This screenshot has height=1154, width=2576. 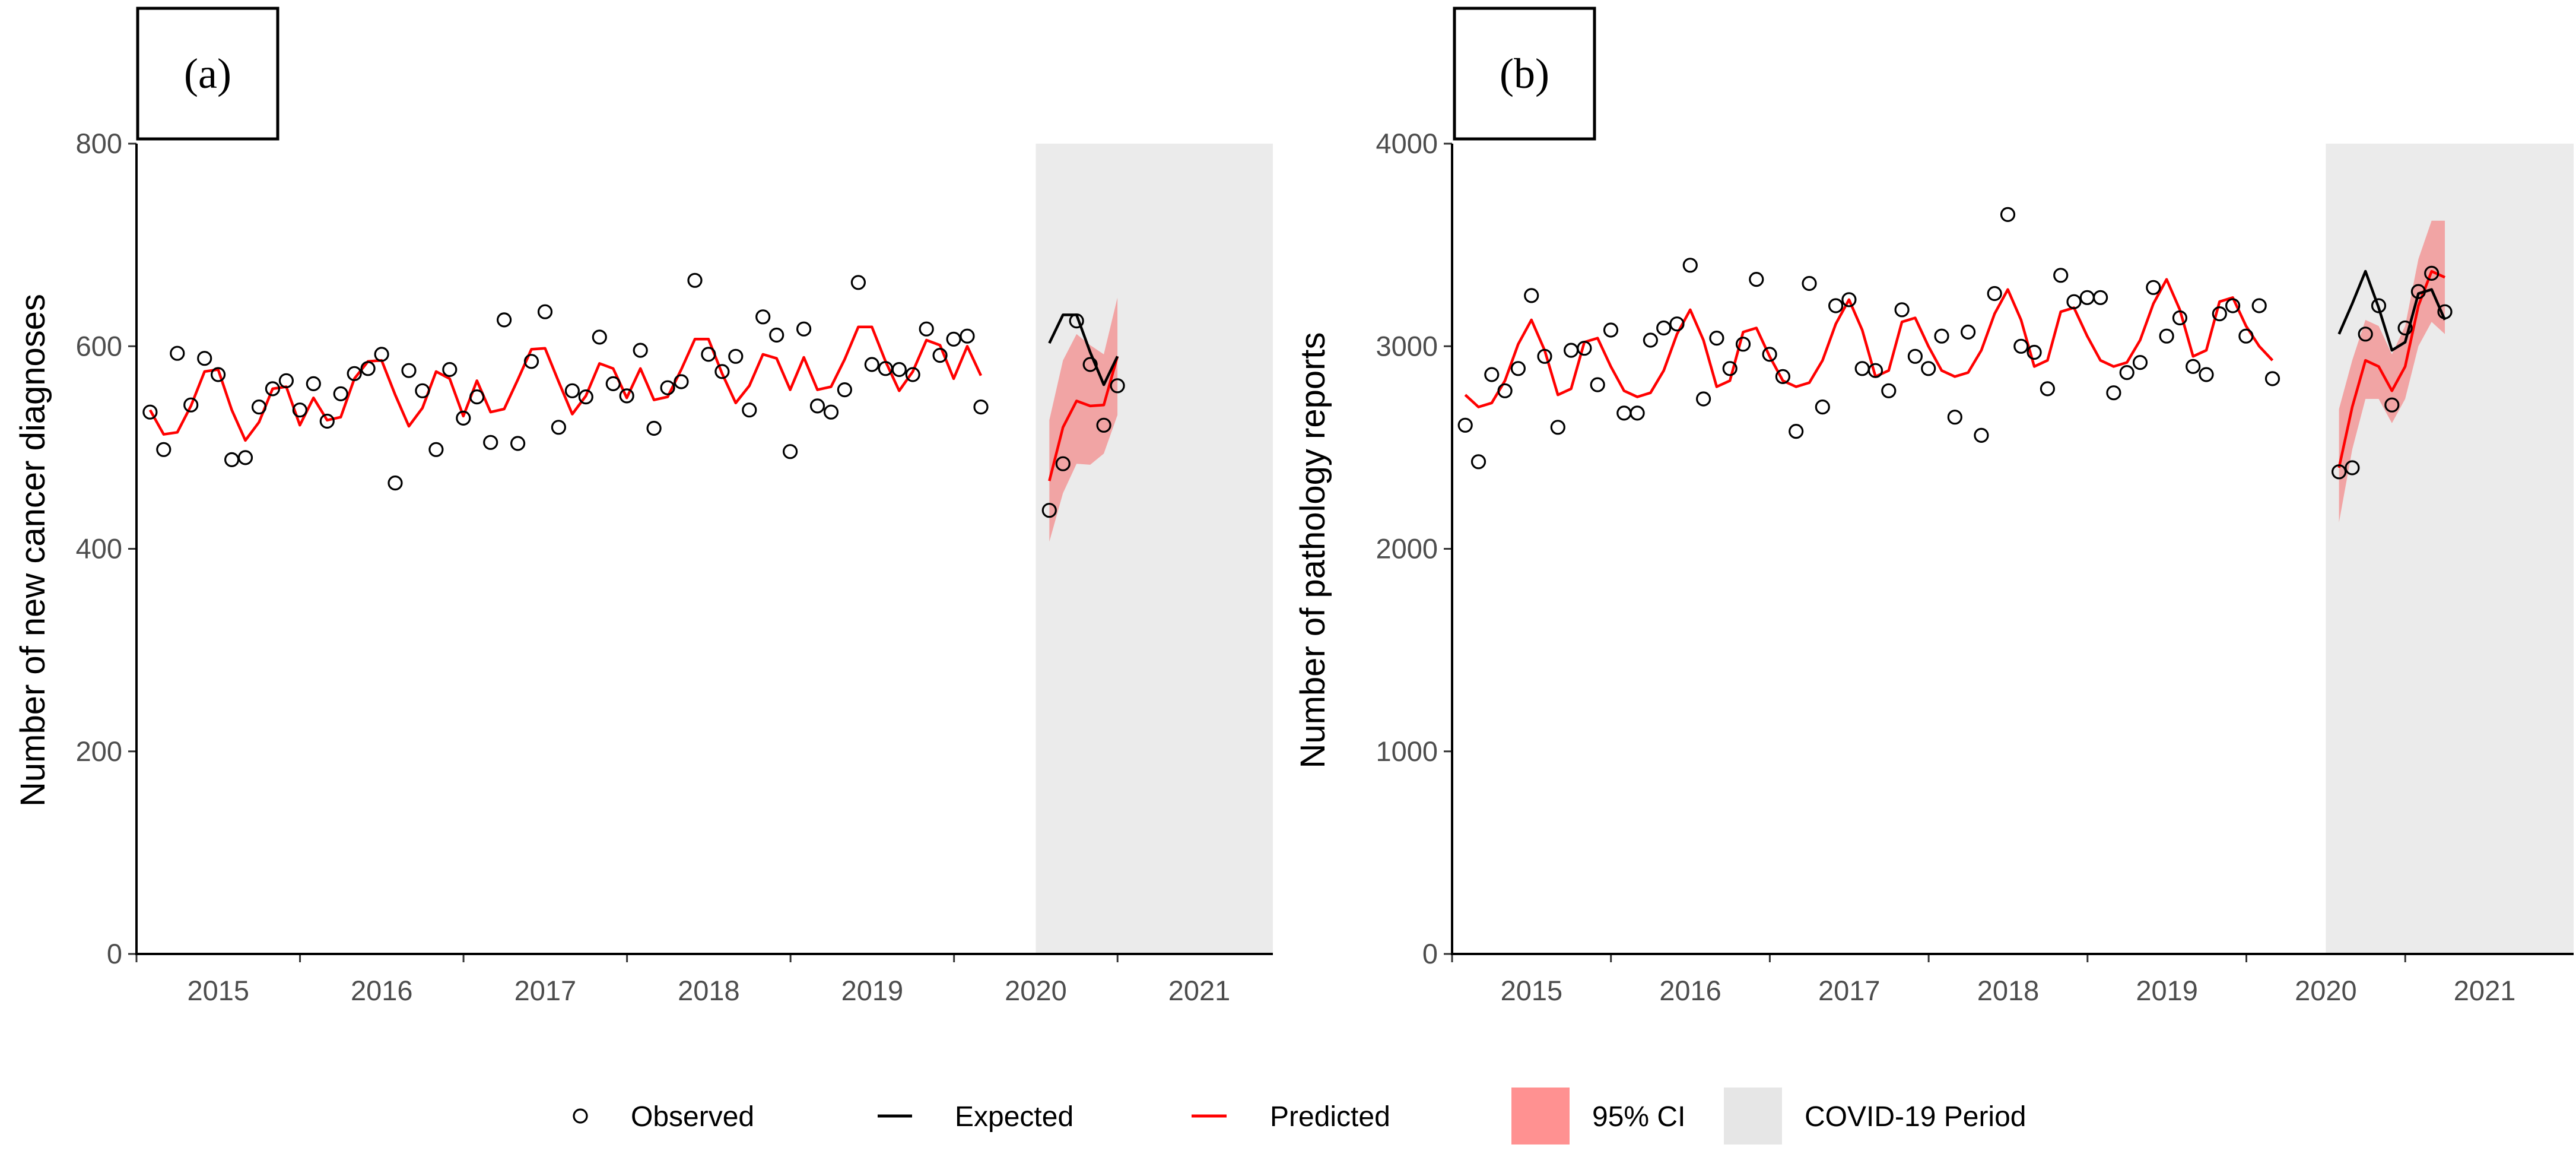 What do you see at coordinates (1407, 549) in the screenshot?
I see `y-tick-label: 2000` at bounding box center [1407, 549].